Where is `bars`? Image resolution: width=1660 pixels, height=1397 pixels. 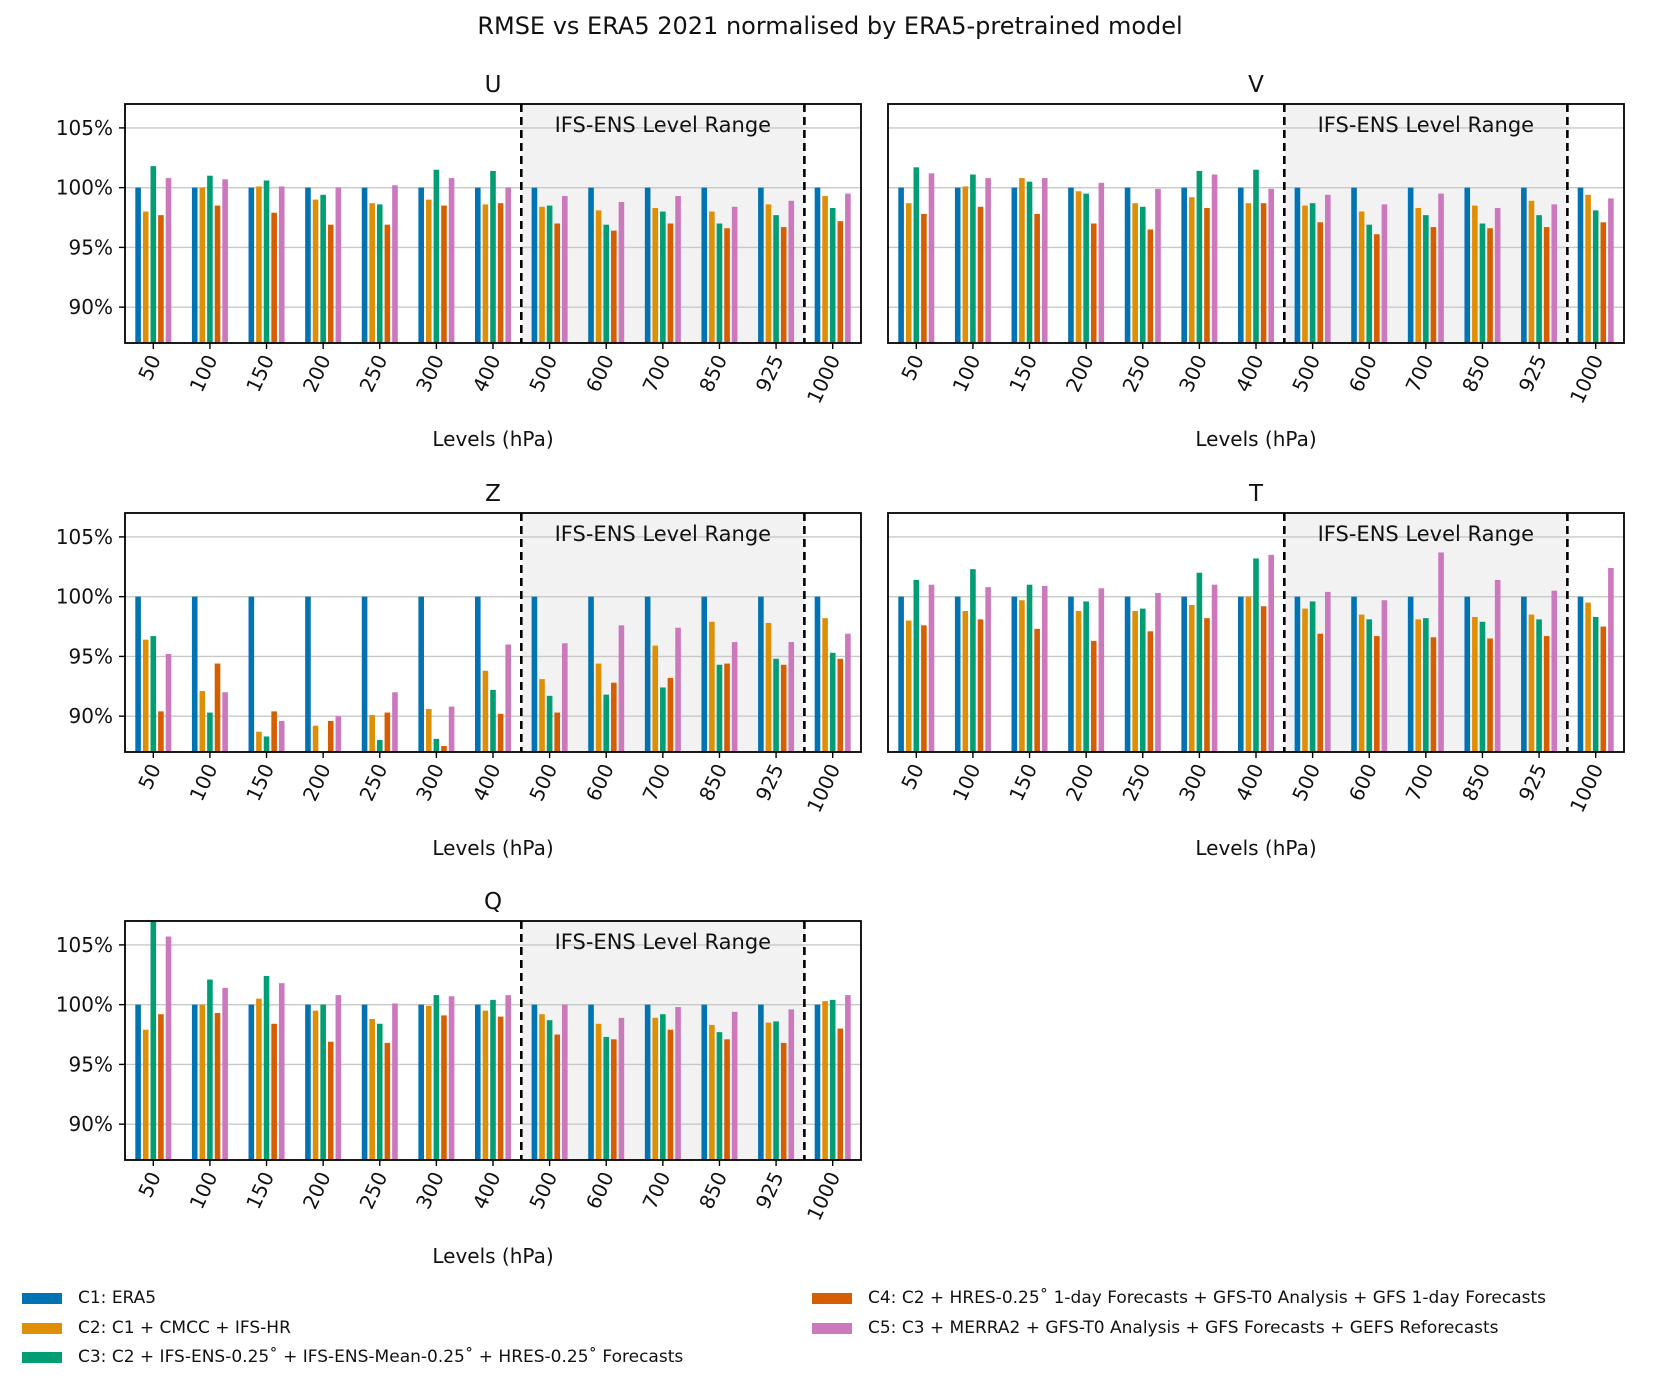 bars is located at coordinates (1256, 255).